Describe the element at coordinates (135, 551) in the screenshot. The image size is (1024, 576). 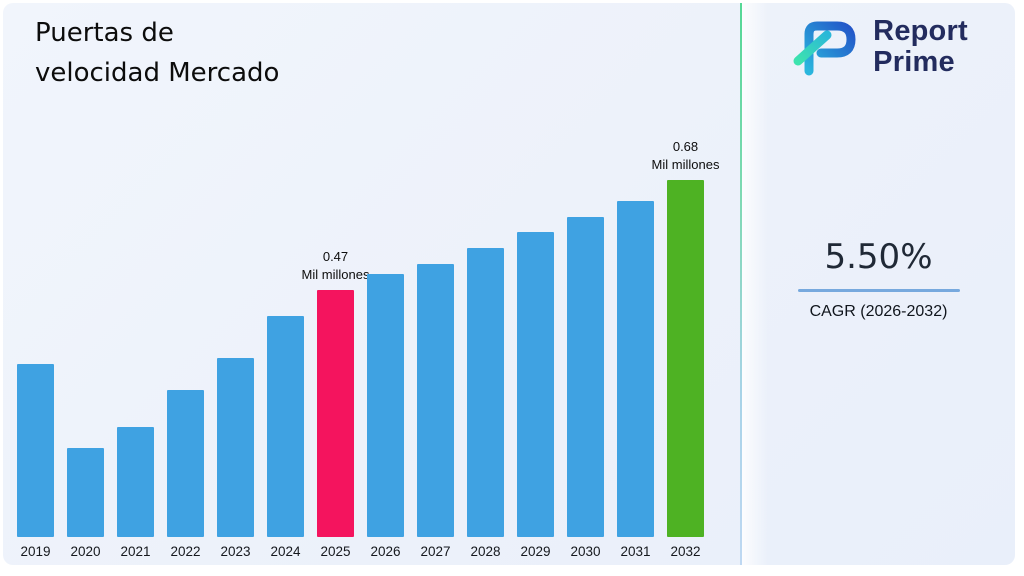
I see `x-tick-label-2021: 2021` at that location.